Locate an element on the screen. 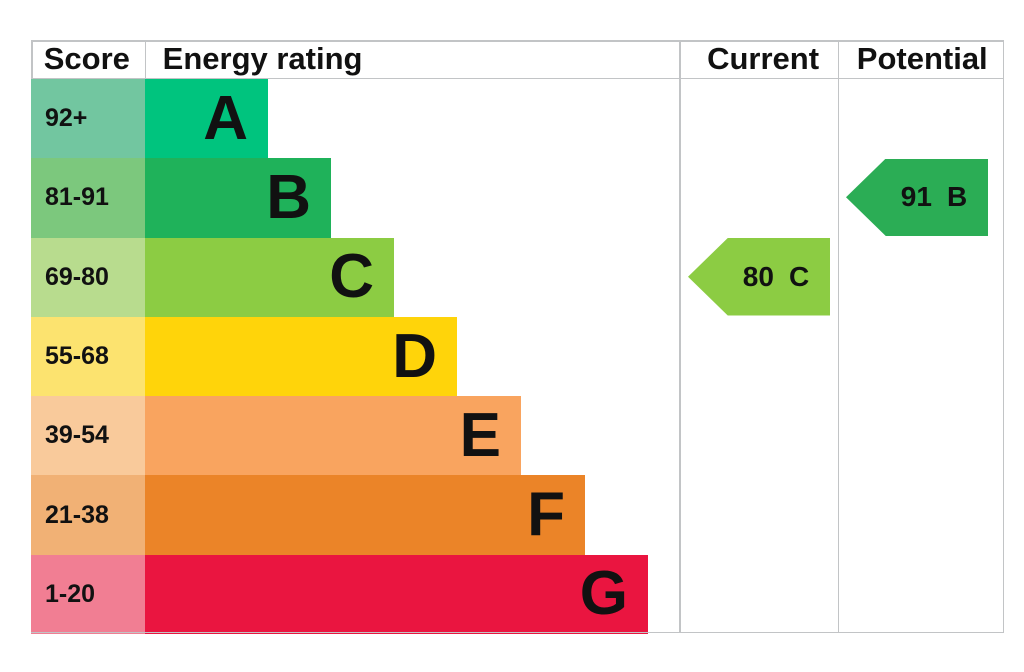 The image size is (1024, 672). header-potential: Potential is located at coordinates (922, 58).